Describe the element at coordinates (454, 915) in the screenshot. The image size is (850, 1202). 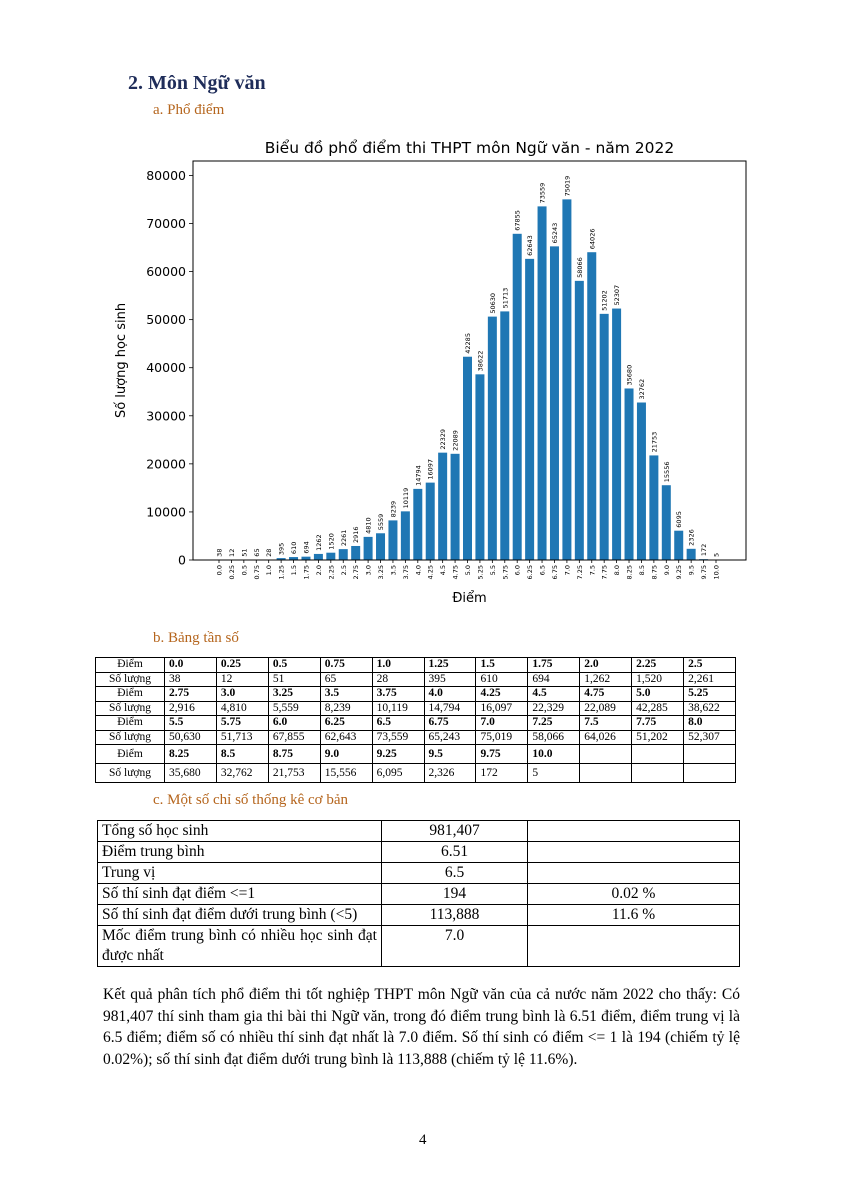
I see `stats-value-cell: 113,888` at that location.